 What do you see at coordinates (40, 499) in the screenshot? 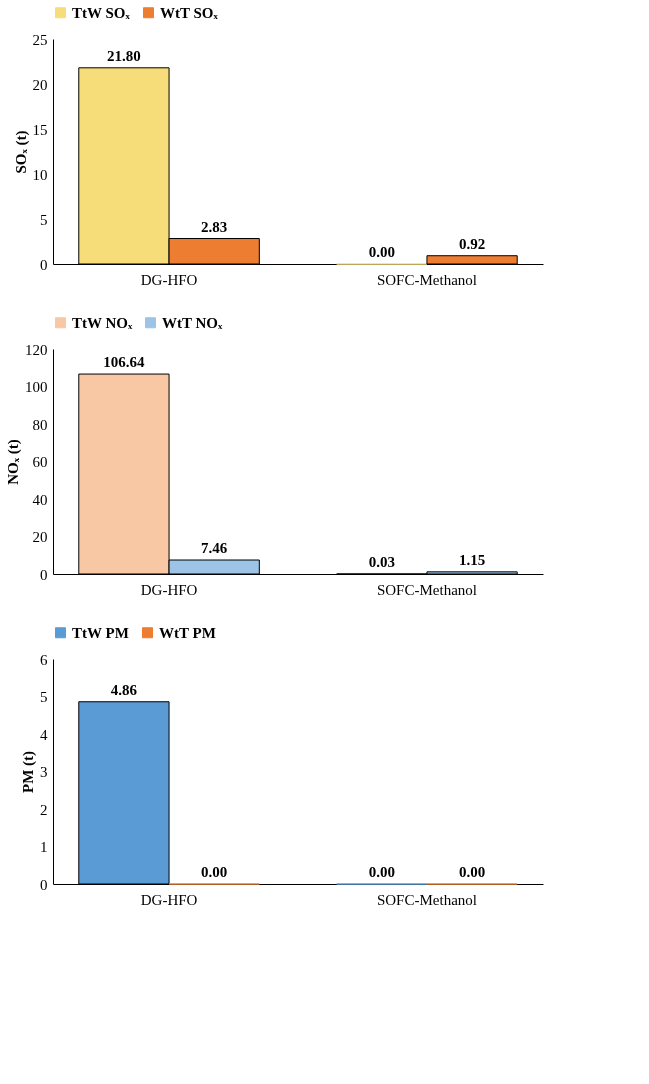
I see `y-tick-label: 40` at bounding box center [40, 499].